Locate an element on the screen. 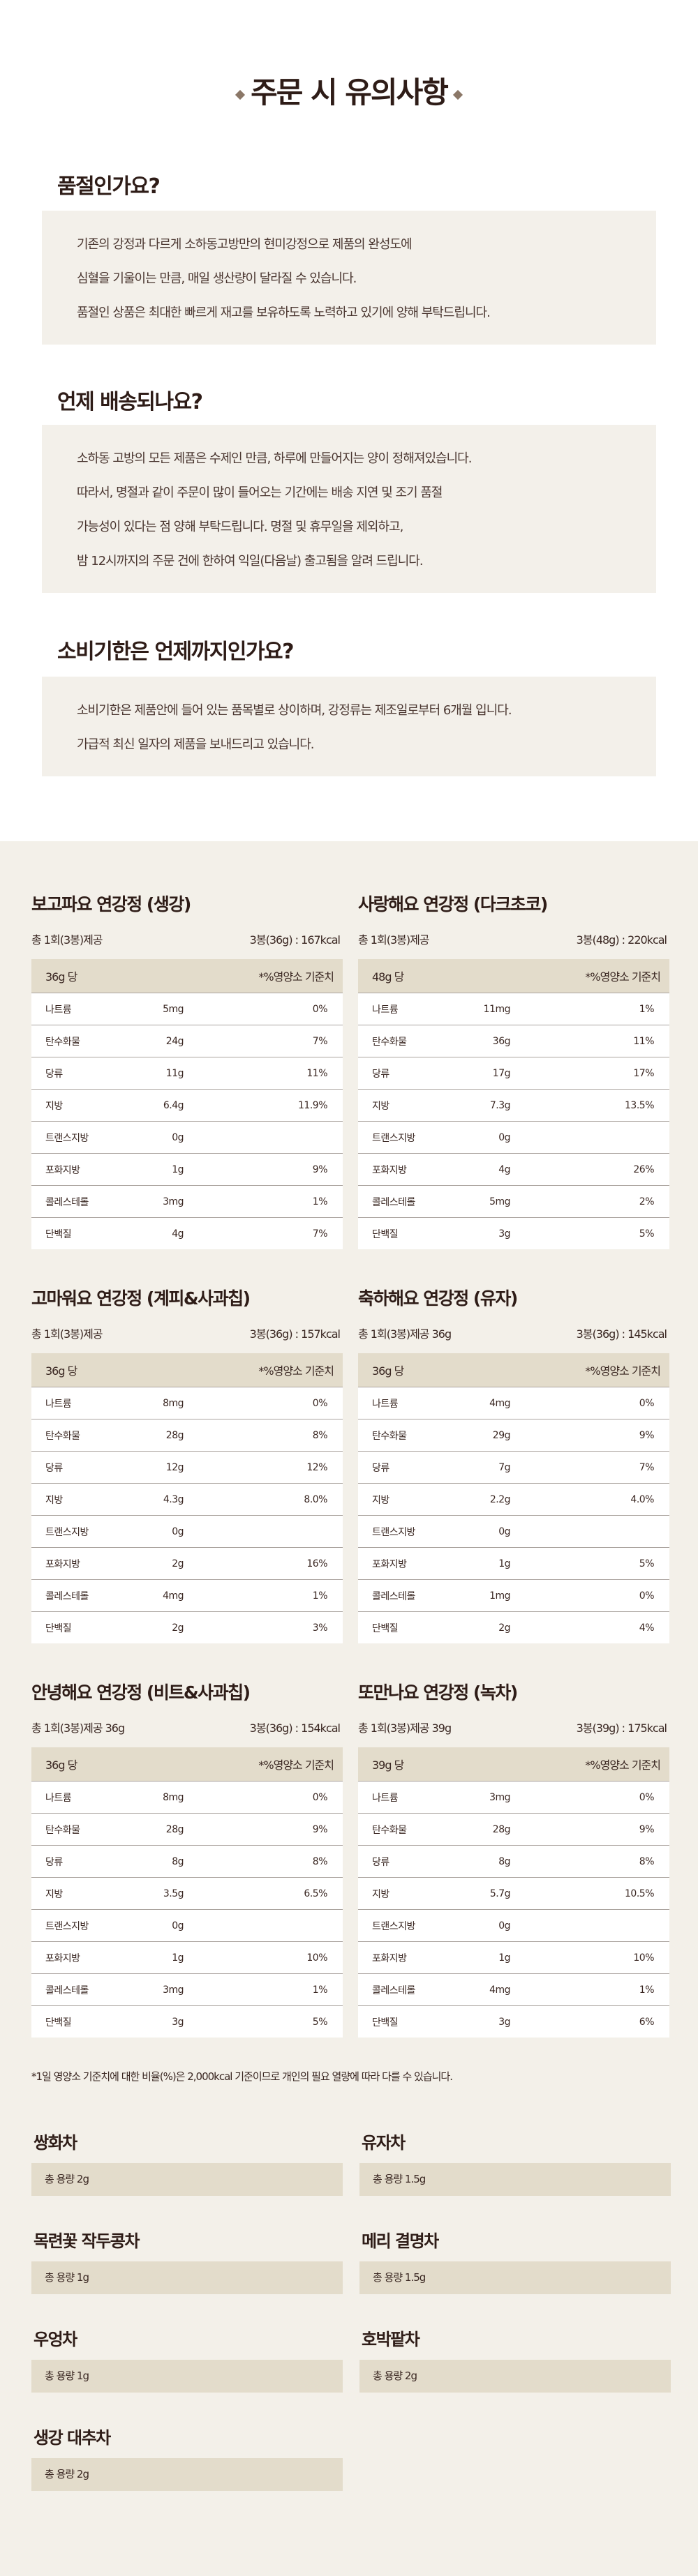  nutrition-row: 지방 4.3g 8.0% is located at coordinates (187, 1499).